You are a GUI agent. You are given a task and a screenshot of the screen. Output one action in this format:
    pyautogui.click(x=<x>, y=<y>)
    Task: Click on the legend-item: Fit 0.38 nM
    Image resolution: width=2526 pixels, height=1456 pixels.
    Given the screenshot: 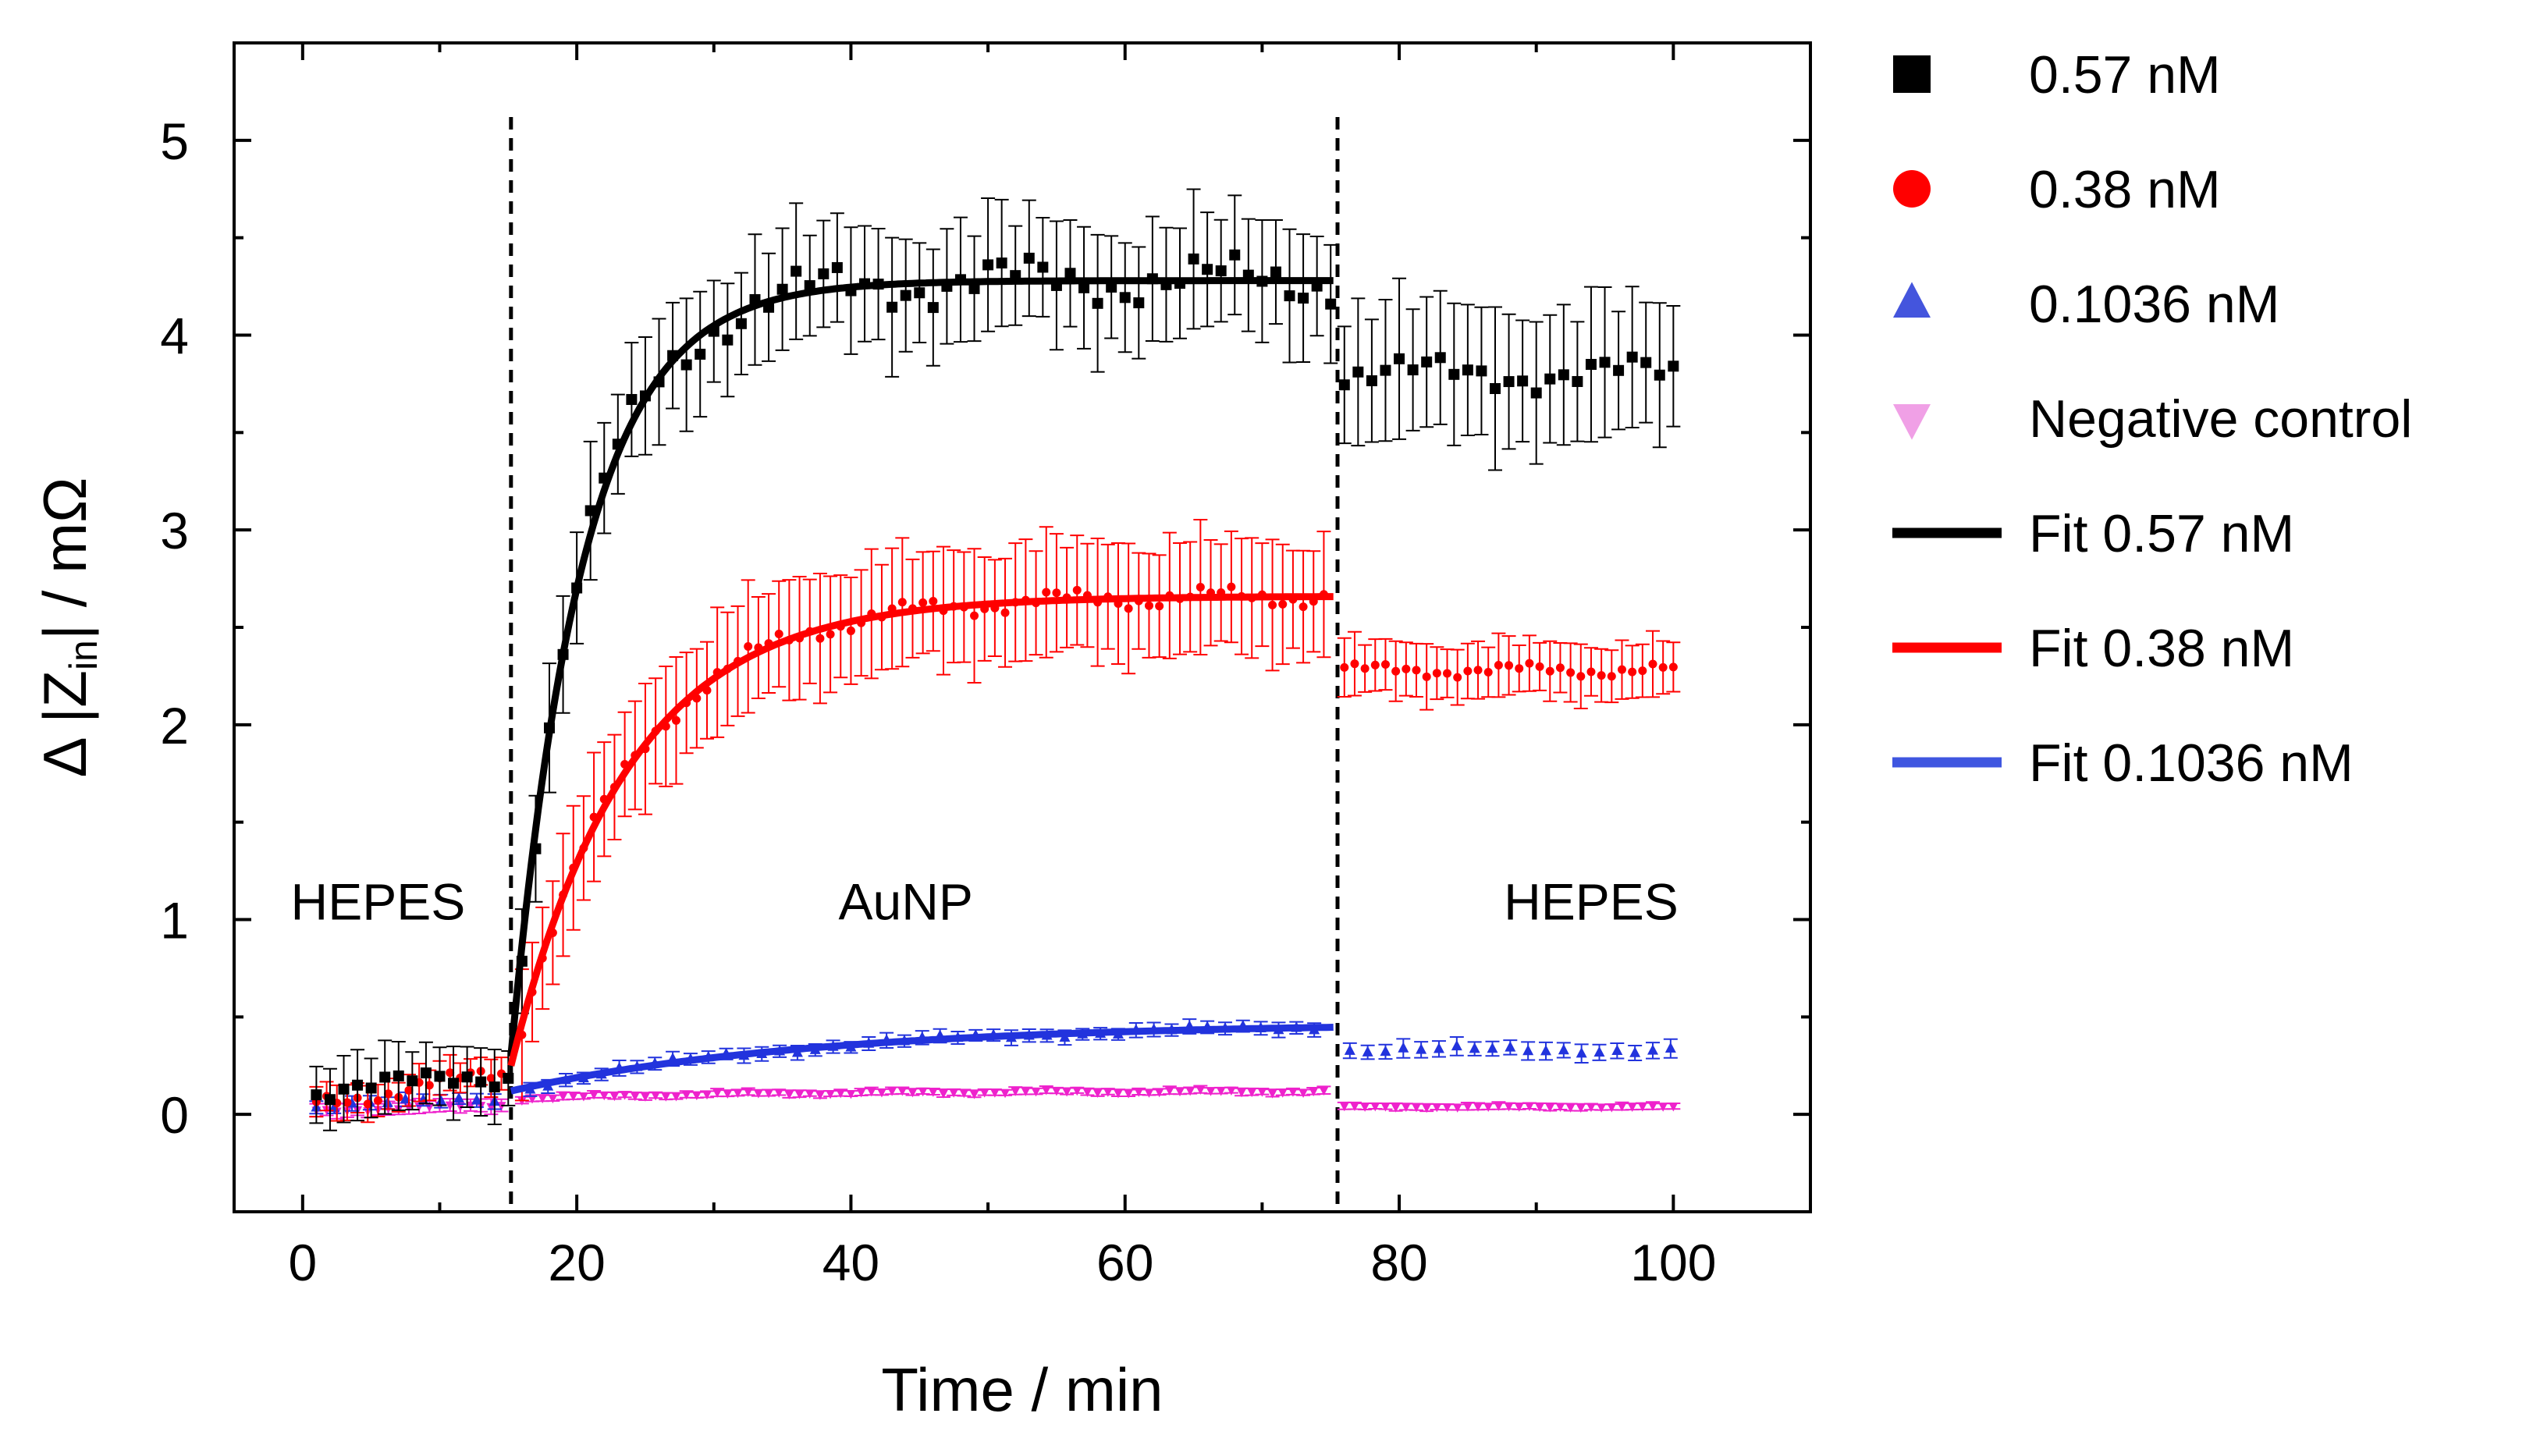 What is the action you would take?
    pyautogui.click(x=2093, y=648)
    